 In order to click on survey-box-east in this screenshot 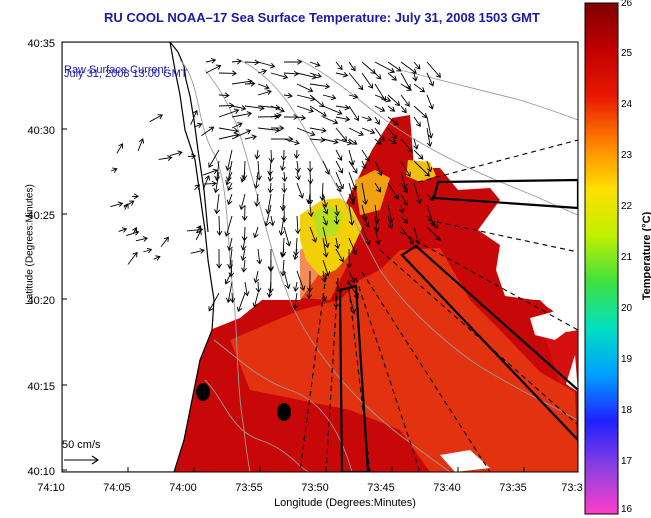, I will do `click(489, 343)`.